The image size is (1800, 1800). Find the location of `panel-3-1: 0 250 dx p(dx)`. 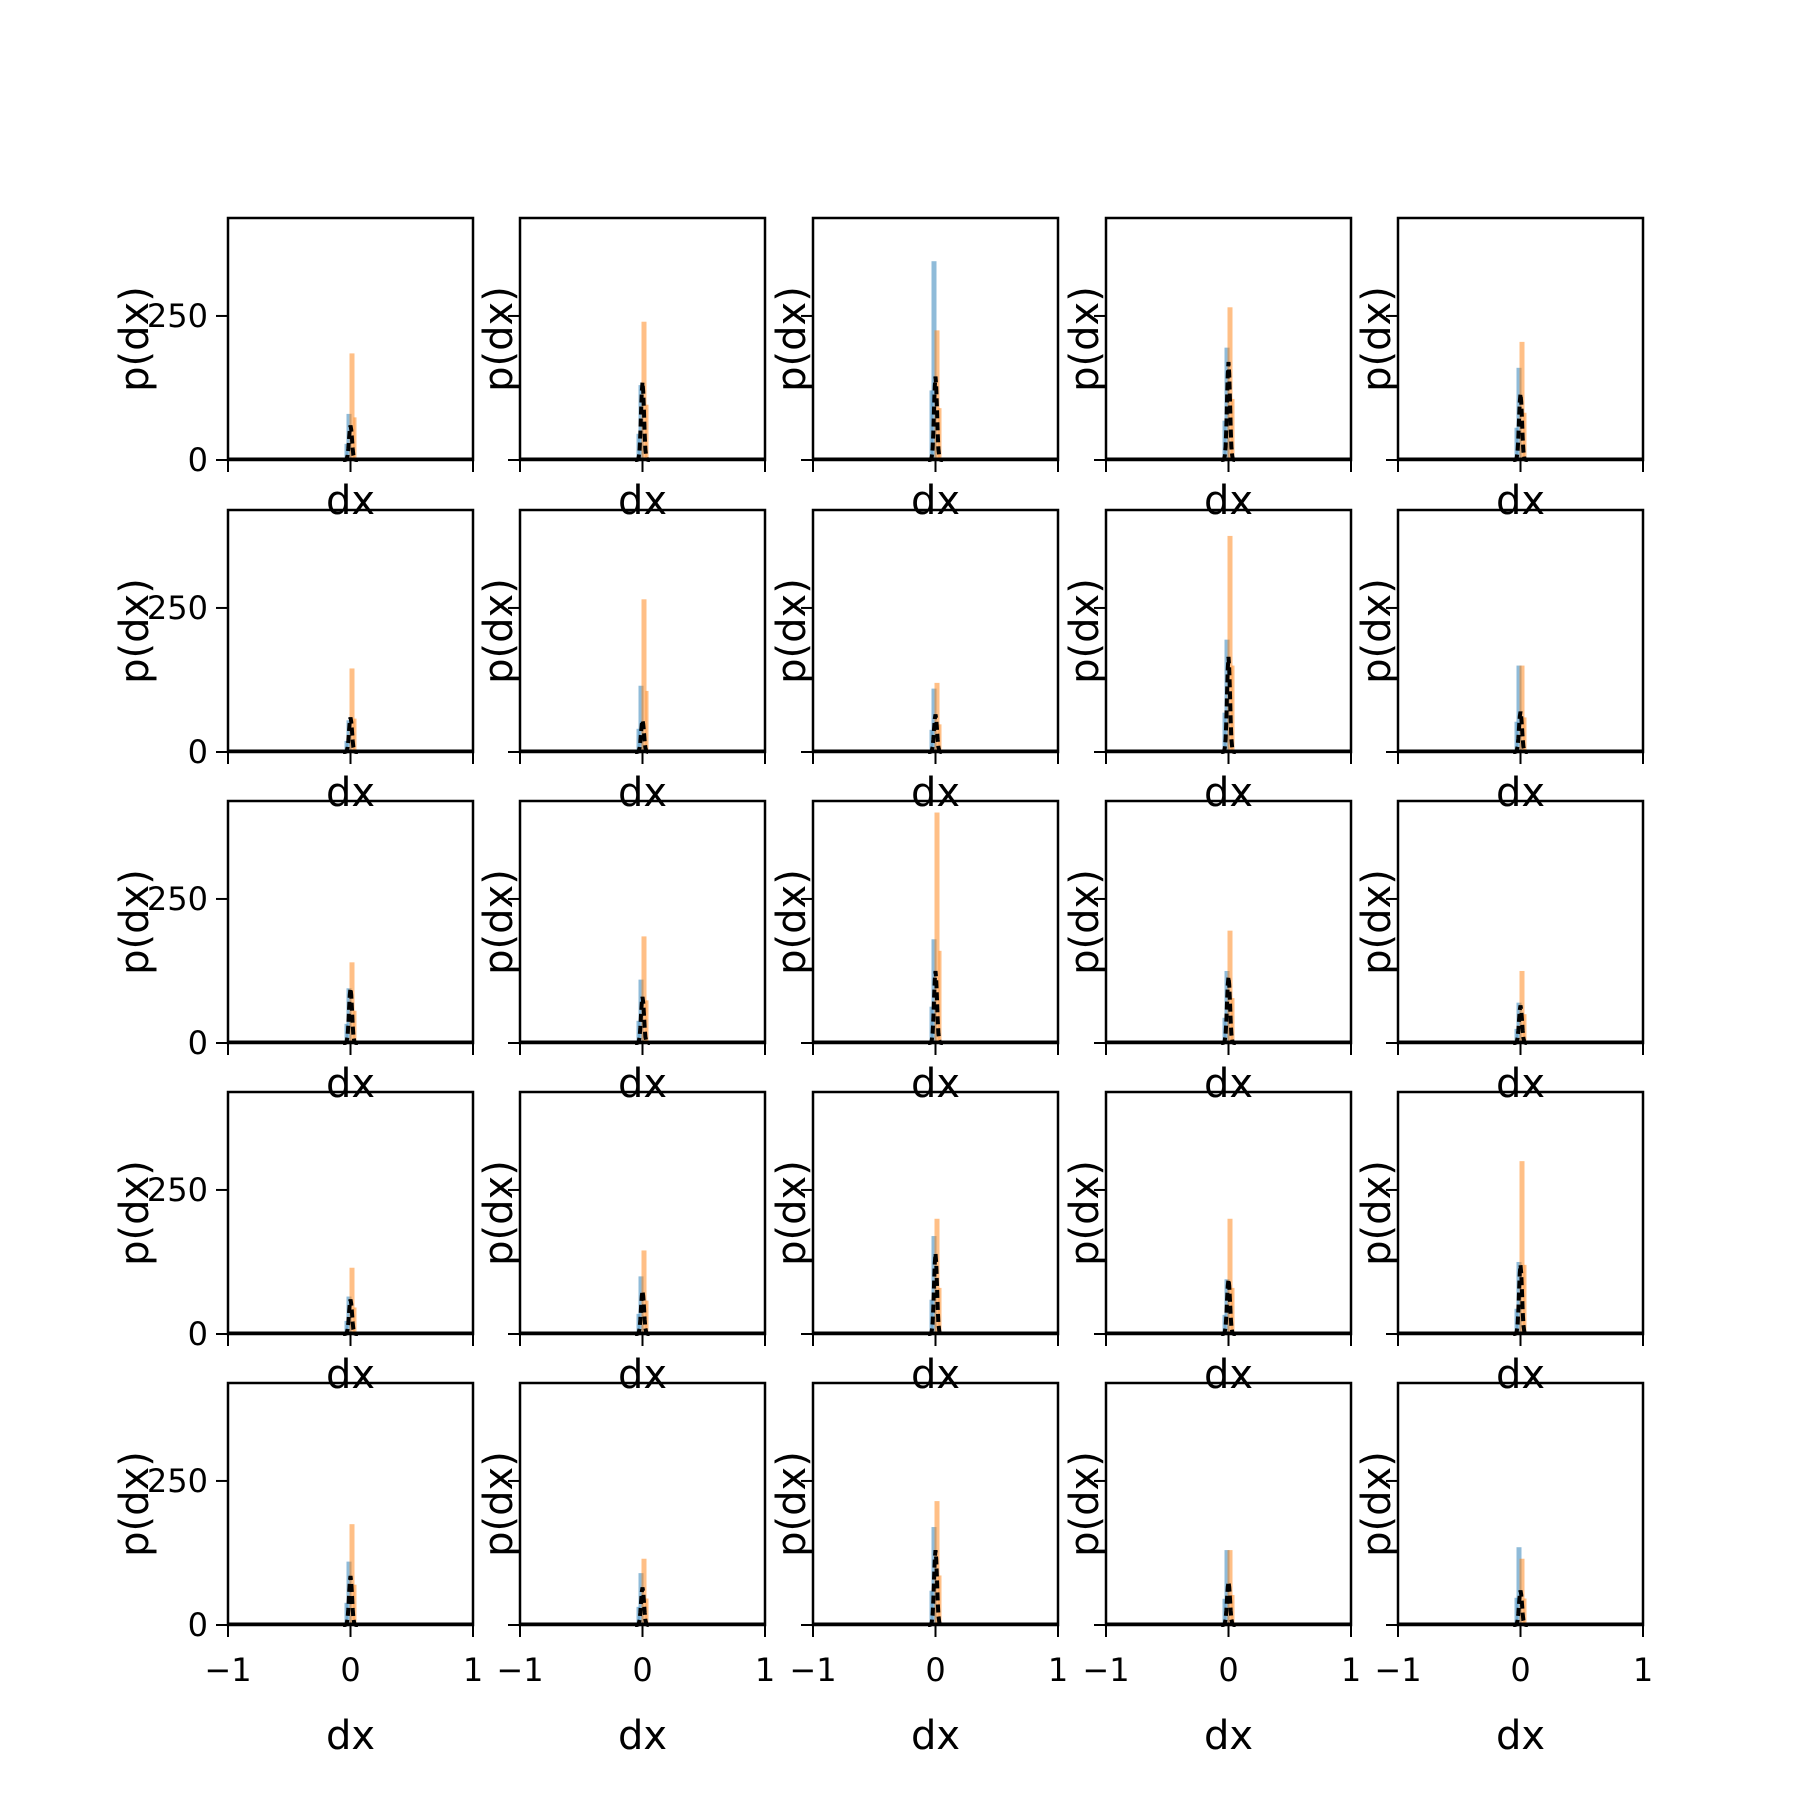

panel-3-1: 0 250 dx p(dx) is located at coordinates (293, 953).